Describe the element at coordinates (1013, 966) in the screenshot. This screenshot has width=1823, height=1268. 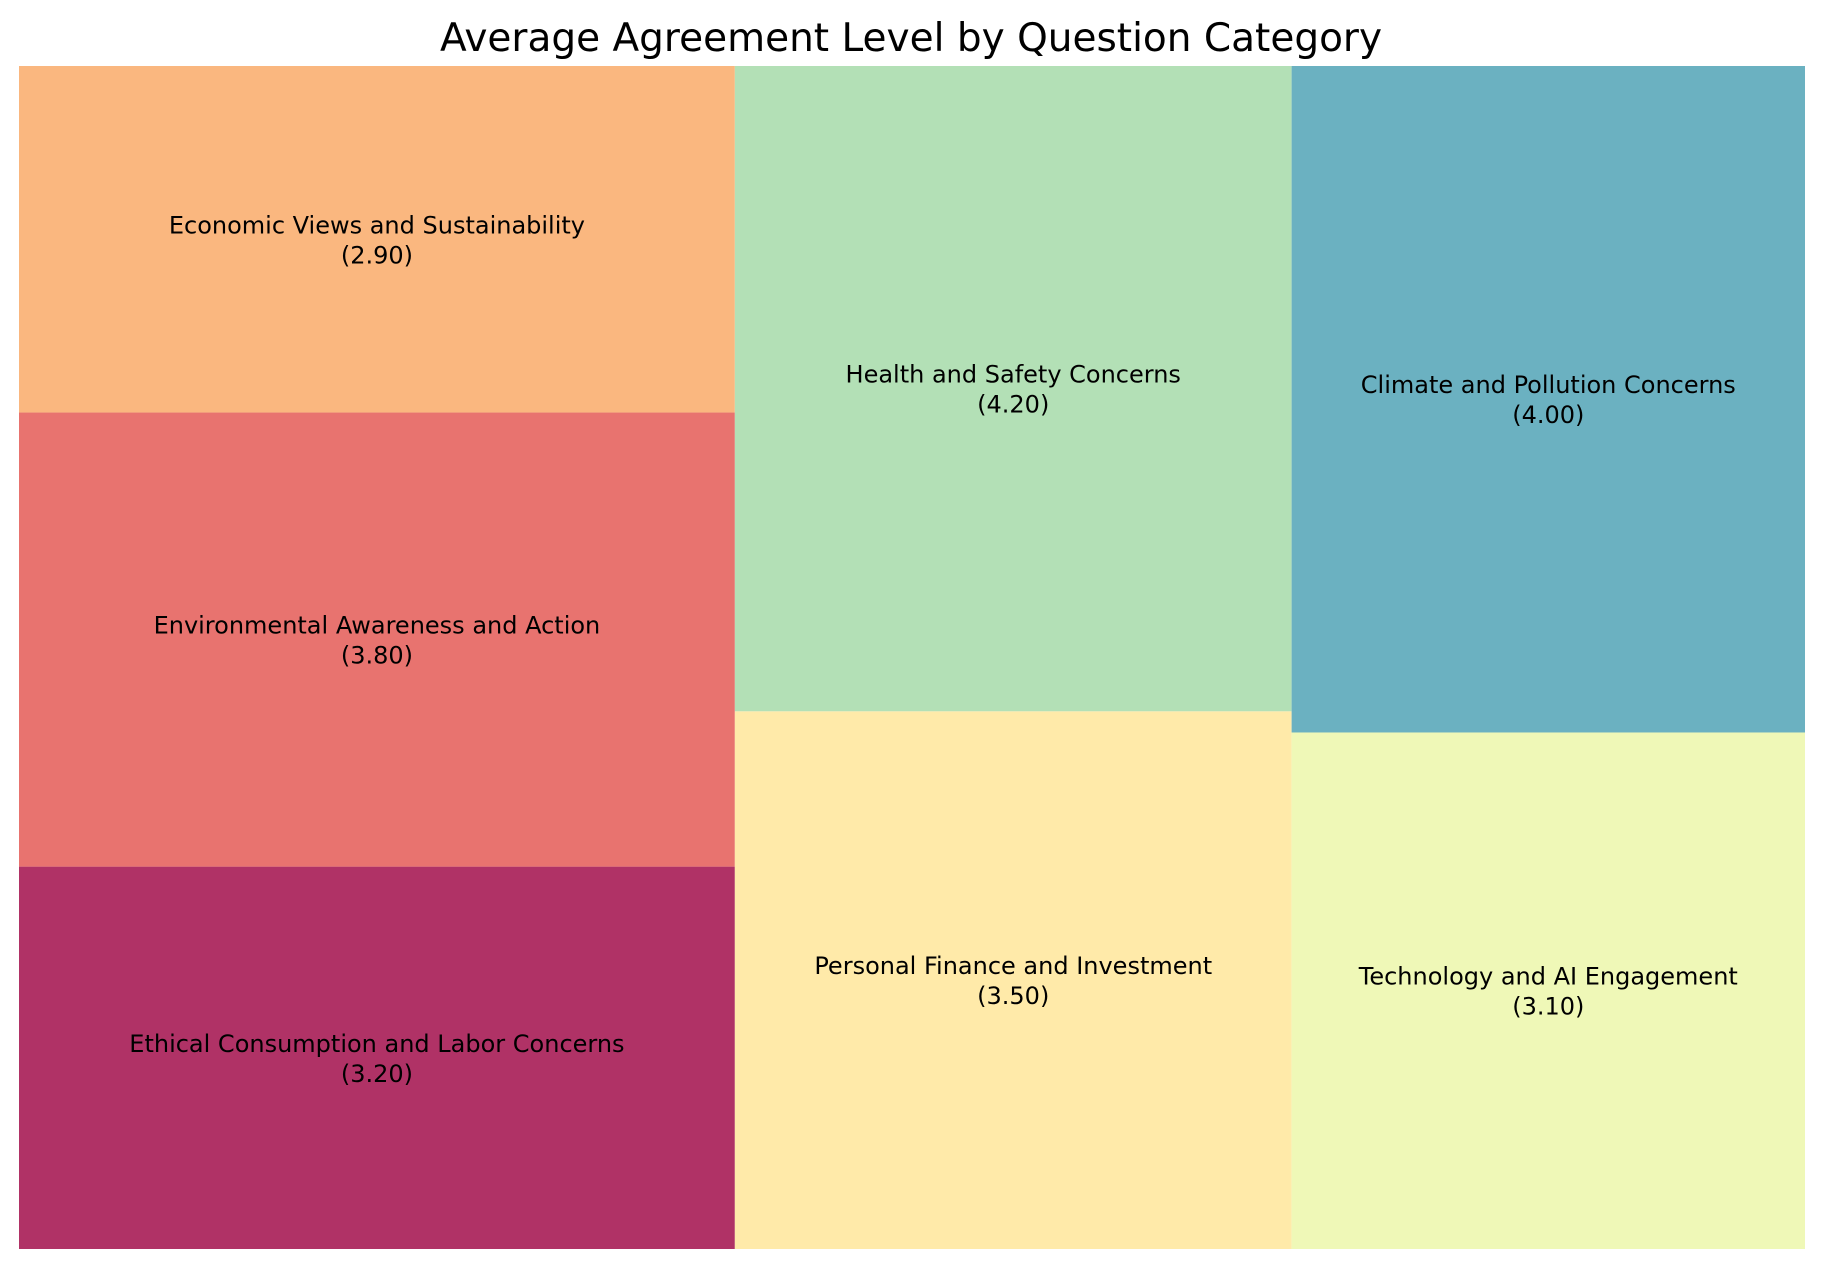
I see `tile-label: Personal Finance and Investment` at that location.